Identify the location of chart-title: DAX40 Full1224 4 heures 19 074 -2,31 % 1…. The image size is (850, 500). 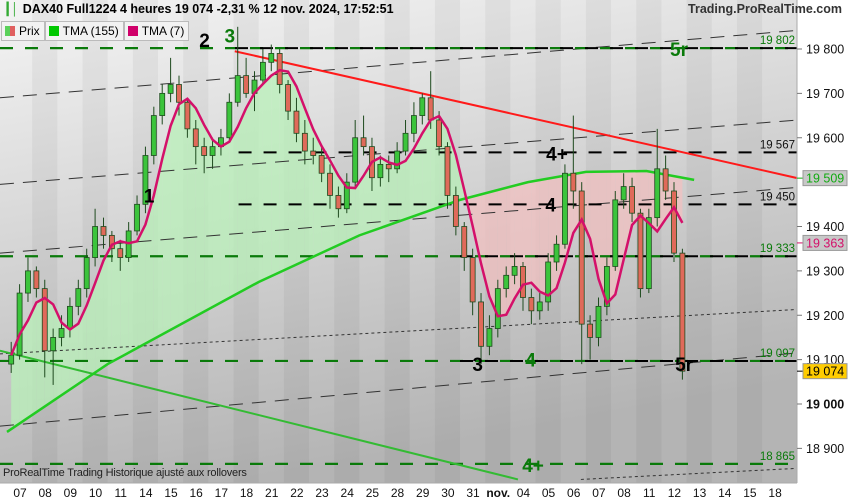
(208, 9).